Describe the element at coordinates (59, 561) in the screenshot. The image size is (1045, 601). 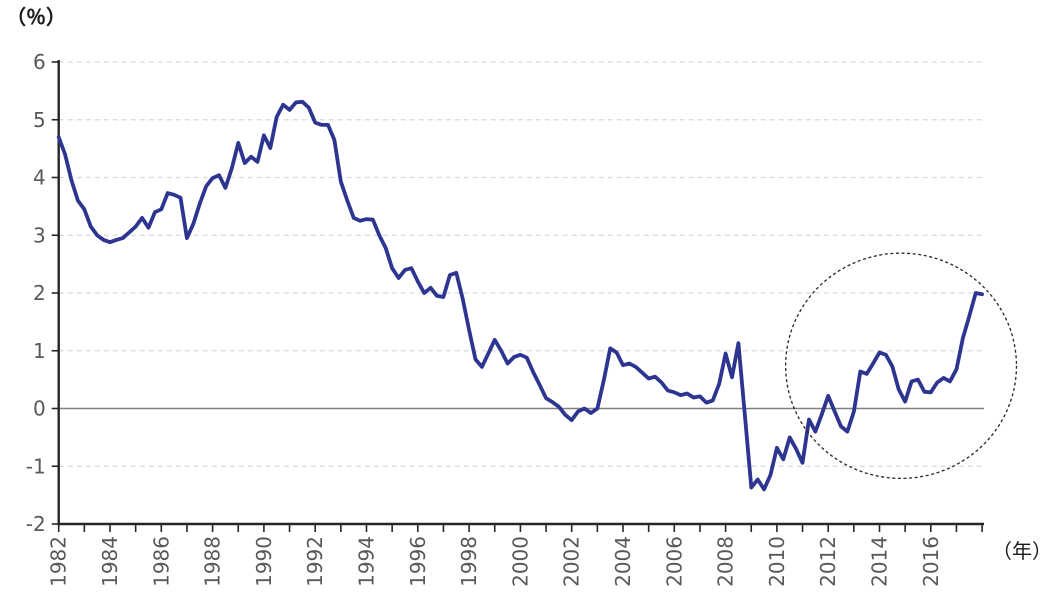
I see `x-tick-label: 1982` at that location.